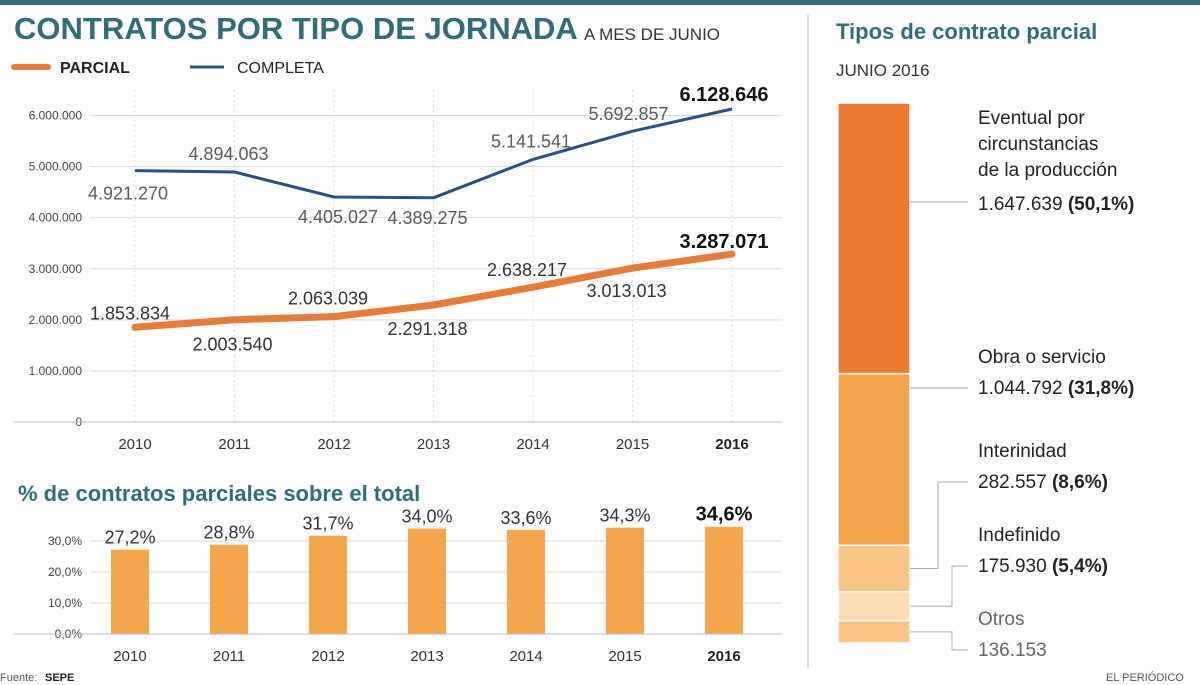  I want to click on bar-y-tick-label: 10,0%, so click(65, 603).